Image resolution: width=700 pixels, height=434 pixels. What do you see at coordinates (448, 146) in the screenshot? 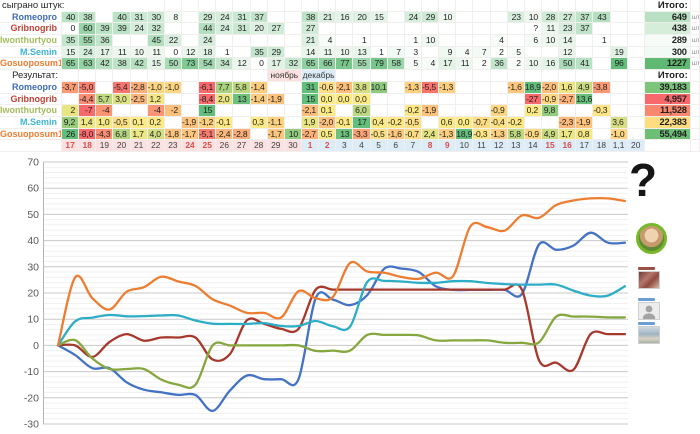
I see `date-cell: 9` at bounding box center [448, 146].